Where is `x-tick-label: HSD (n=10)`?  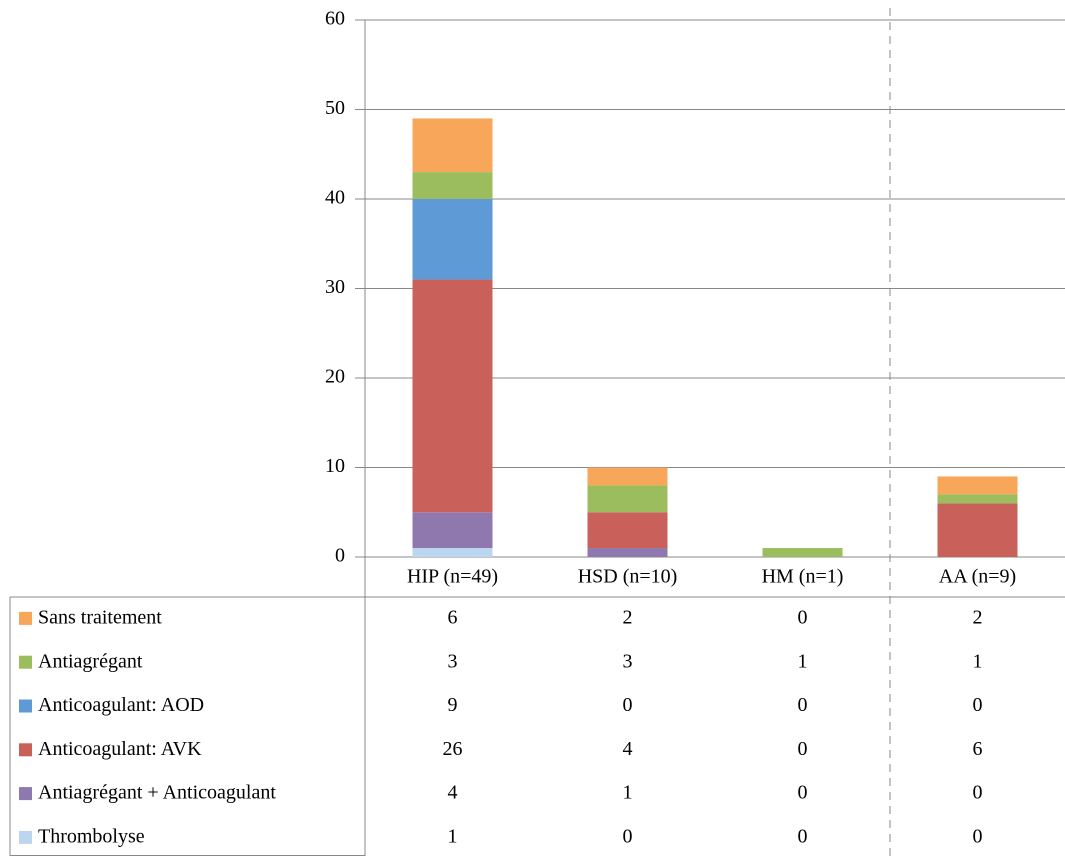 x-tick-label: HSD (n=10) is located at coordinates (628, 577).